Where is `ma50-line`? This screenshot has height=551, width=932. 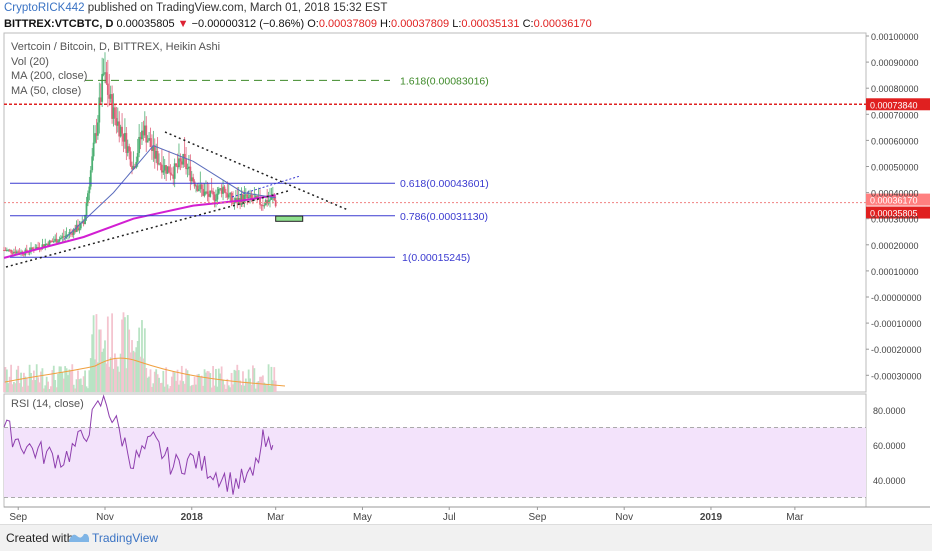
ma50-line is located at coordinates (169, 192).